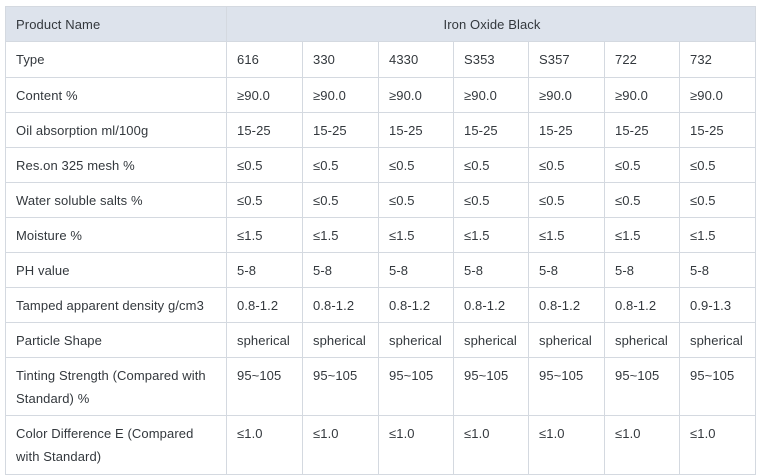  I want to click on value-cell: 722, so click(642, 59).